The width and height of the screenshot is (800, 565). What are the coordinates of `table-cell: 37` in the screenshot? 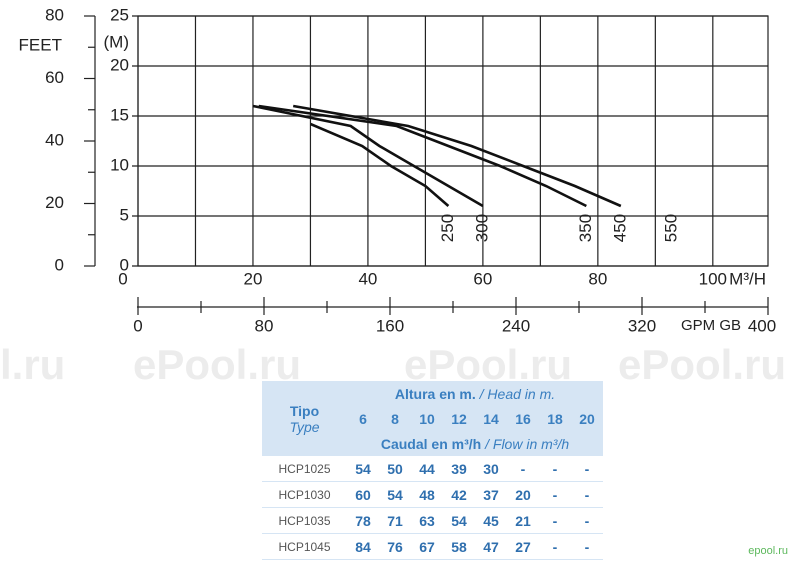 It's located at (491, 494).